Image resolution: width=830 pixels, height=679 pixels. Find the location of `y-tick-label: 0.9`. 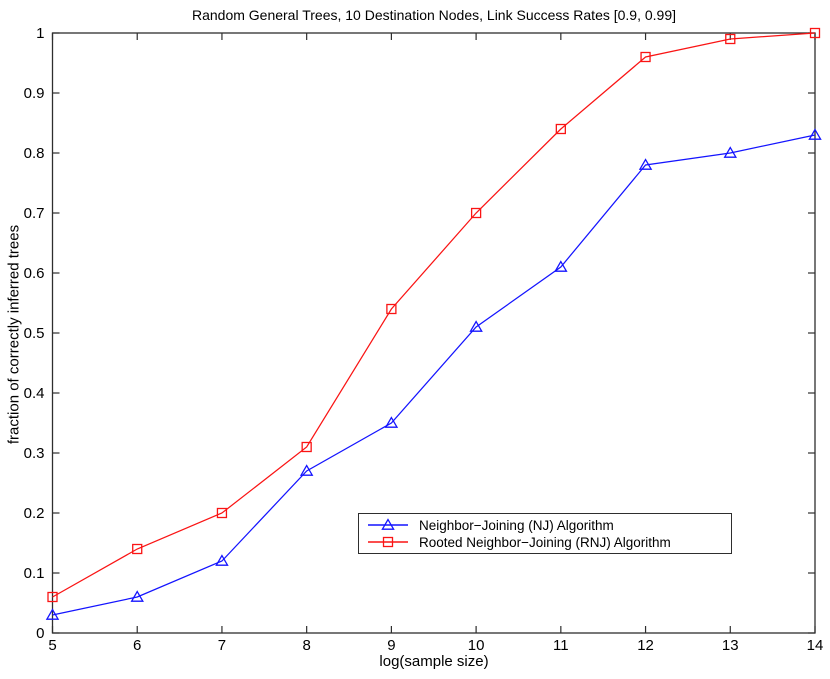

y-tick-label: 0.9 is located at coordinates (34, 93).